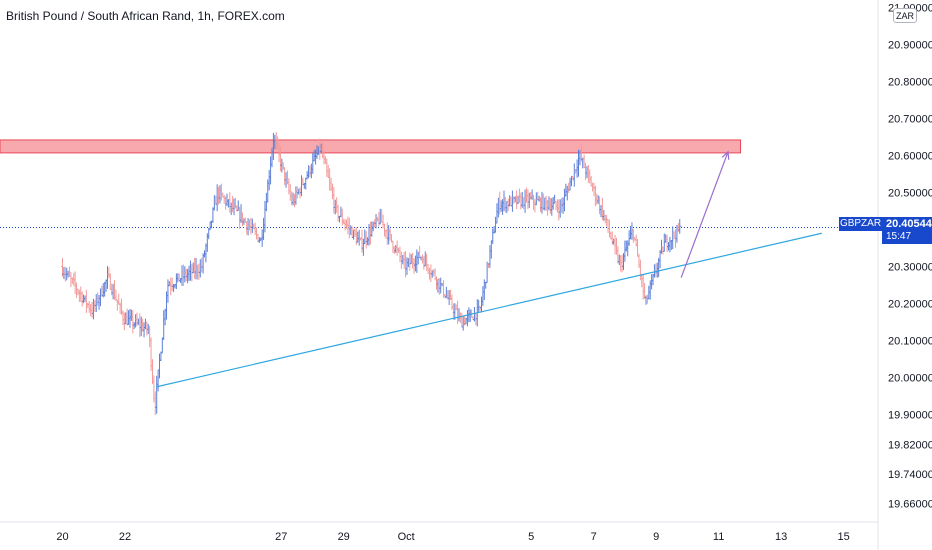 The width and height of the screenshot is (932, 550). Describe the element at coordinates (910, 342) in the screenshot. I see `price-tick-label: 20.10000` at that location.